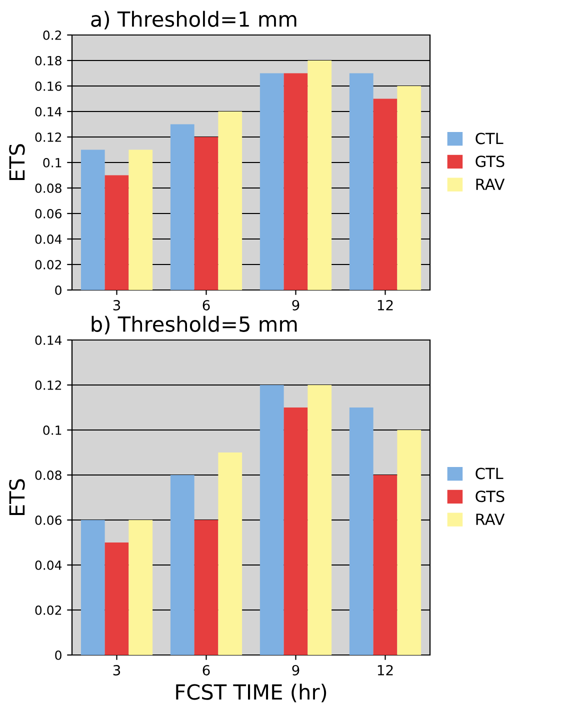 The width and height of the screenshot is (561, 717). What do you see at coordinates (48, 86) in the screenshot?
I see `y-tick-label: 0.16` at bounding box center [48, 86].